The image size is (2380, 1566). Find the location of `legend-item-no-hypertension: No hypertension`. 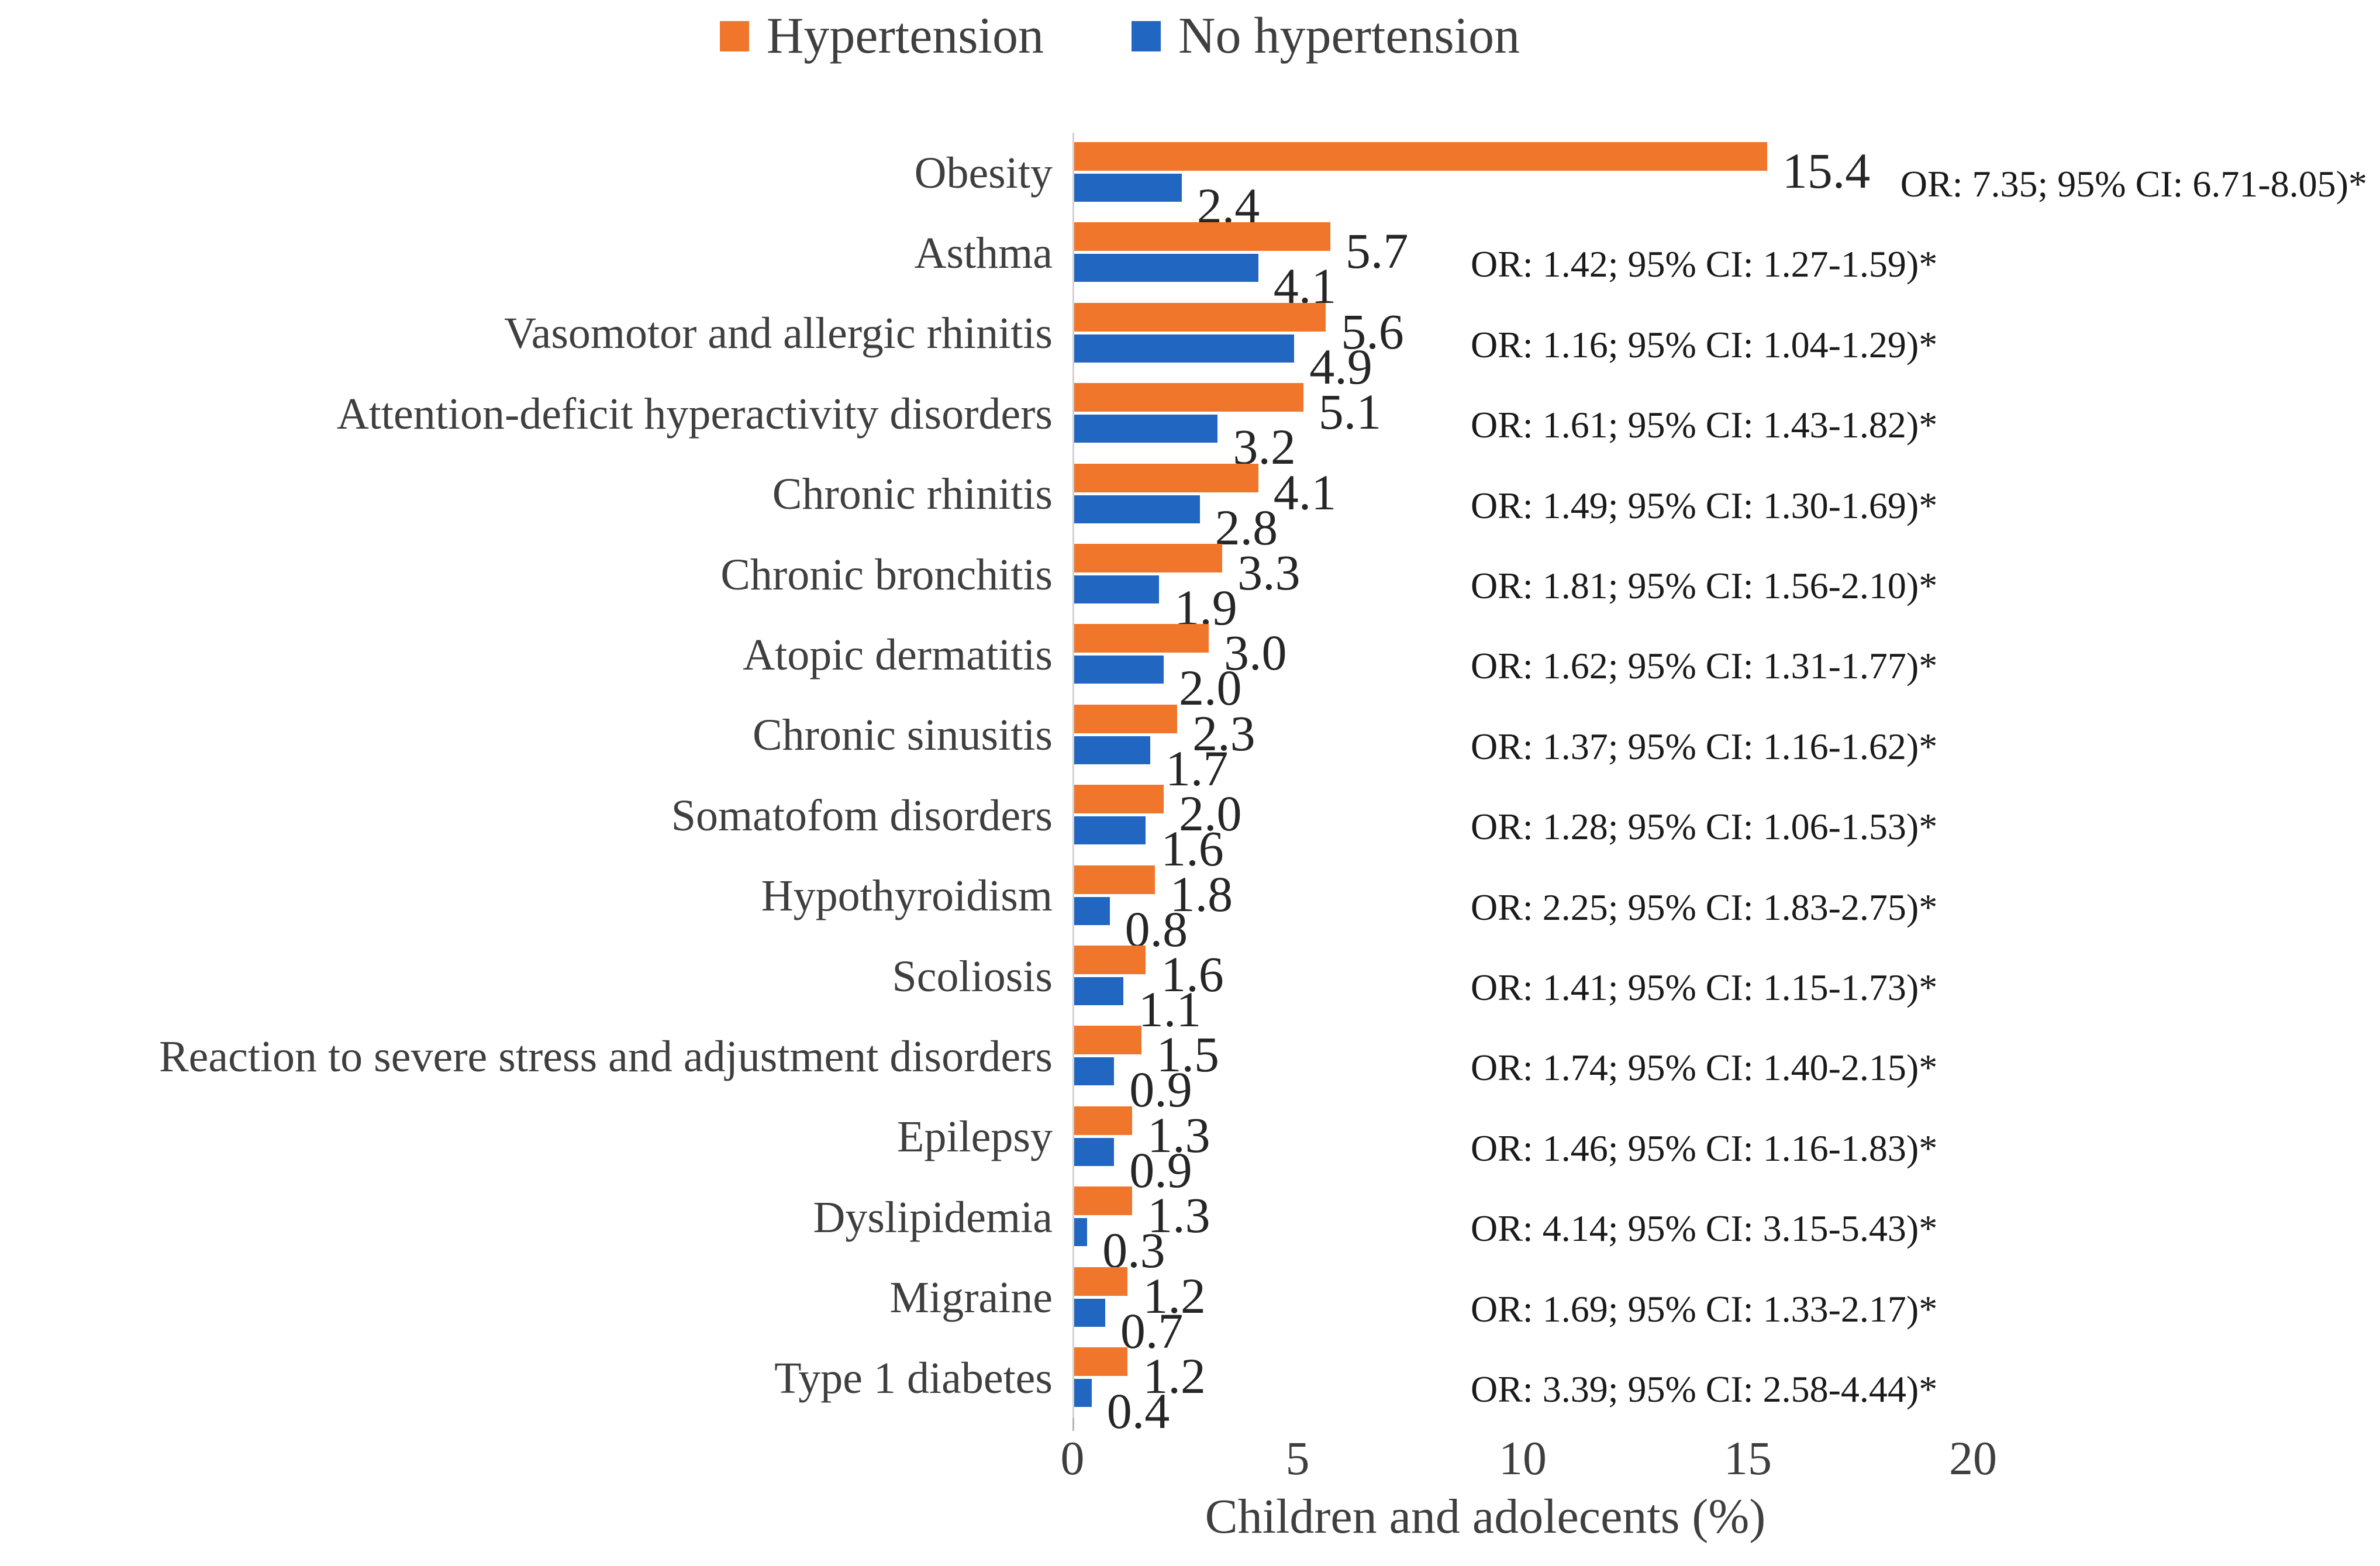

legend-item-no-hypertension: No hypertension is located at coordinates (1326, 36).